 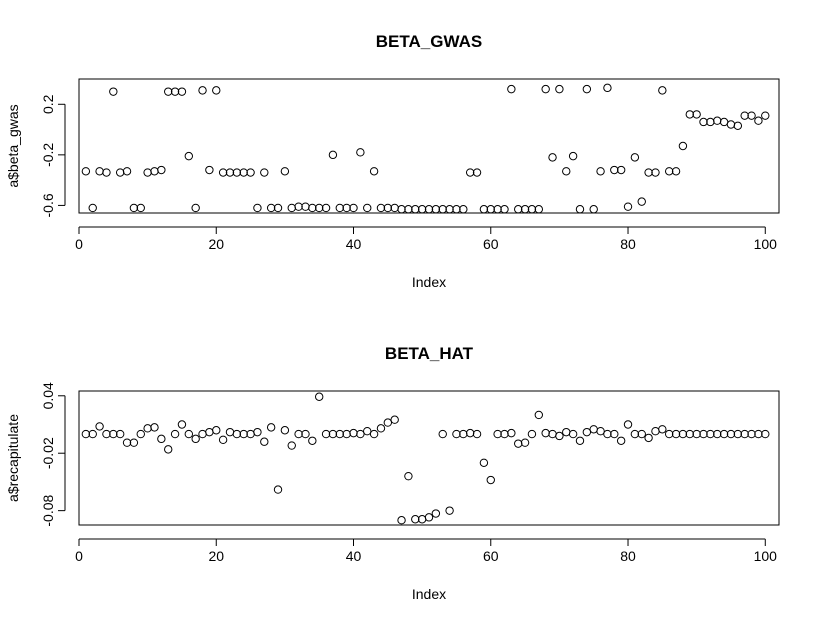 What do you see at coordinates (48, 395) in the screenshot?
I see `y-tick-label: 0.04` at bounding box center [48, 395].